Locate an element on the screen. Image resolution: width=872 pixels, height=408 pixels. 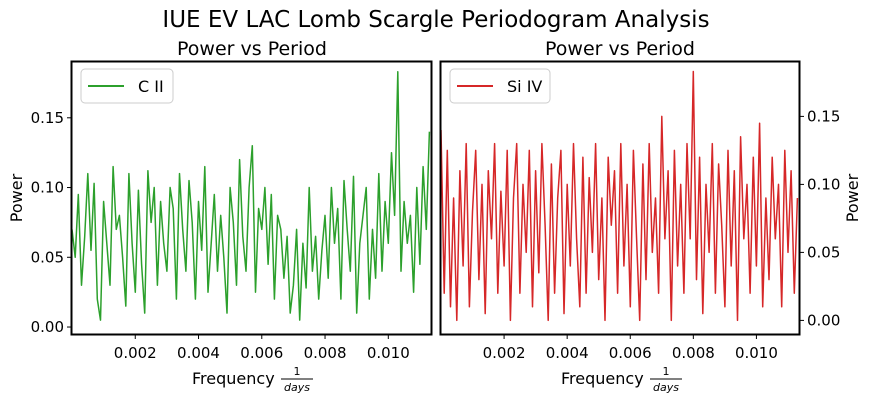
right-xlabel: Frequency 1 days is located at coordinates (621, 379).